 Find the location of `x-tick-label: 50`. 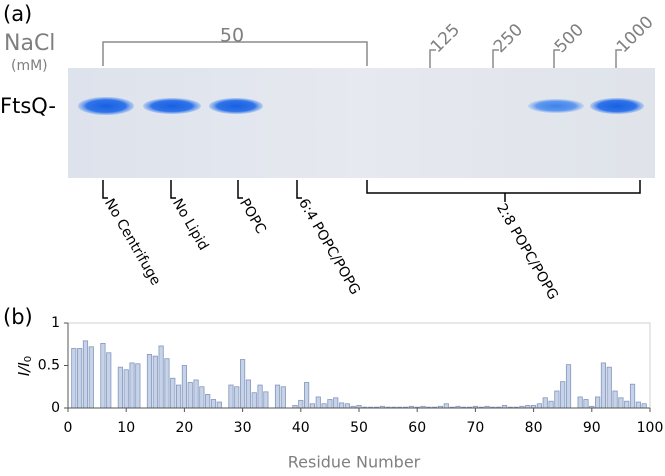

x-tick-label: 50 is located at coordinates (359, 428).